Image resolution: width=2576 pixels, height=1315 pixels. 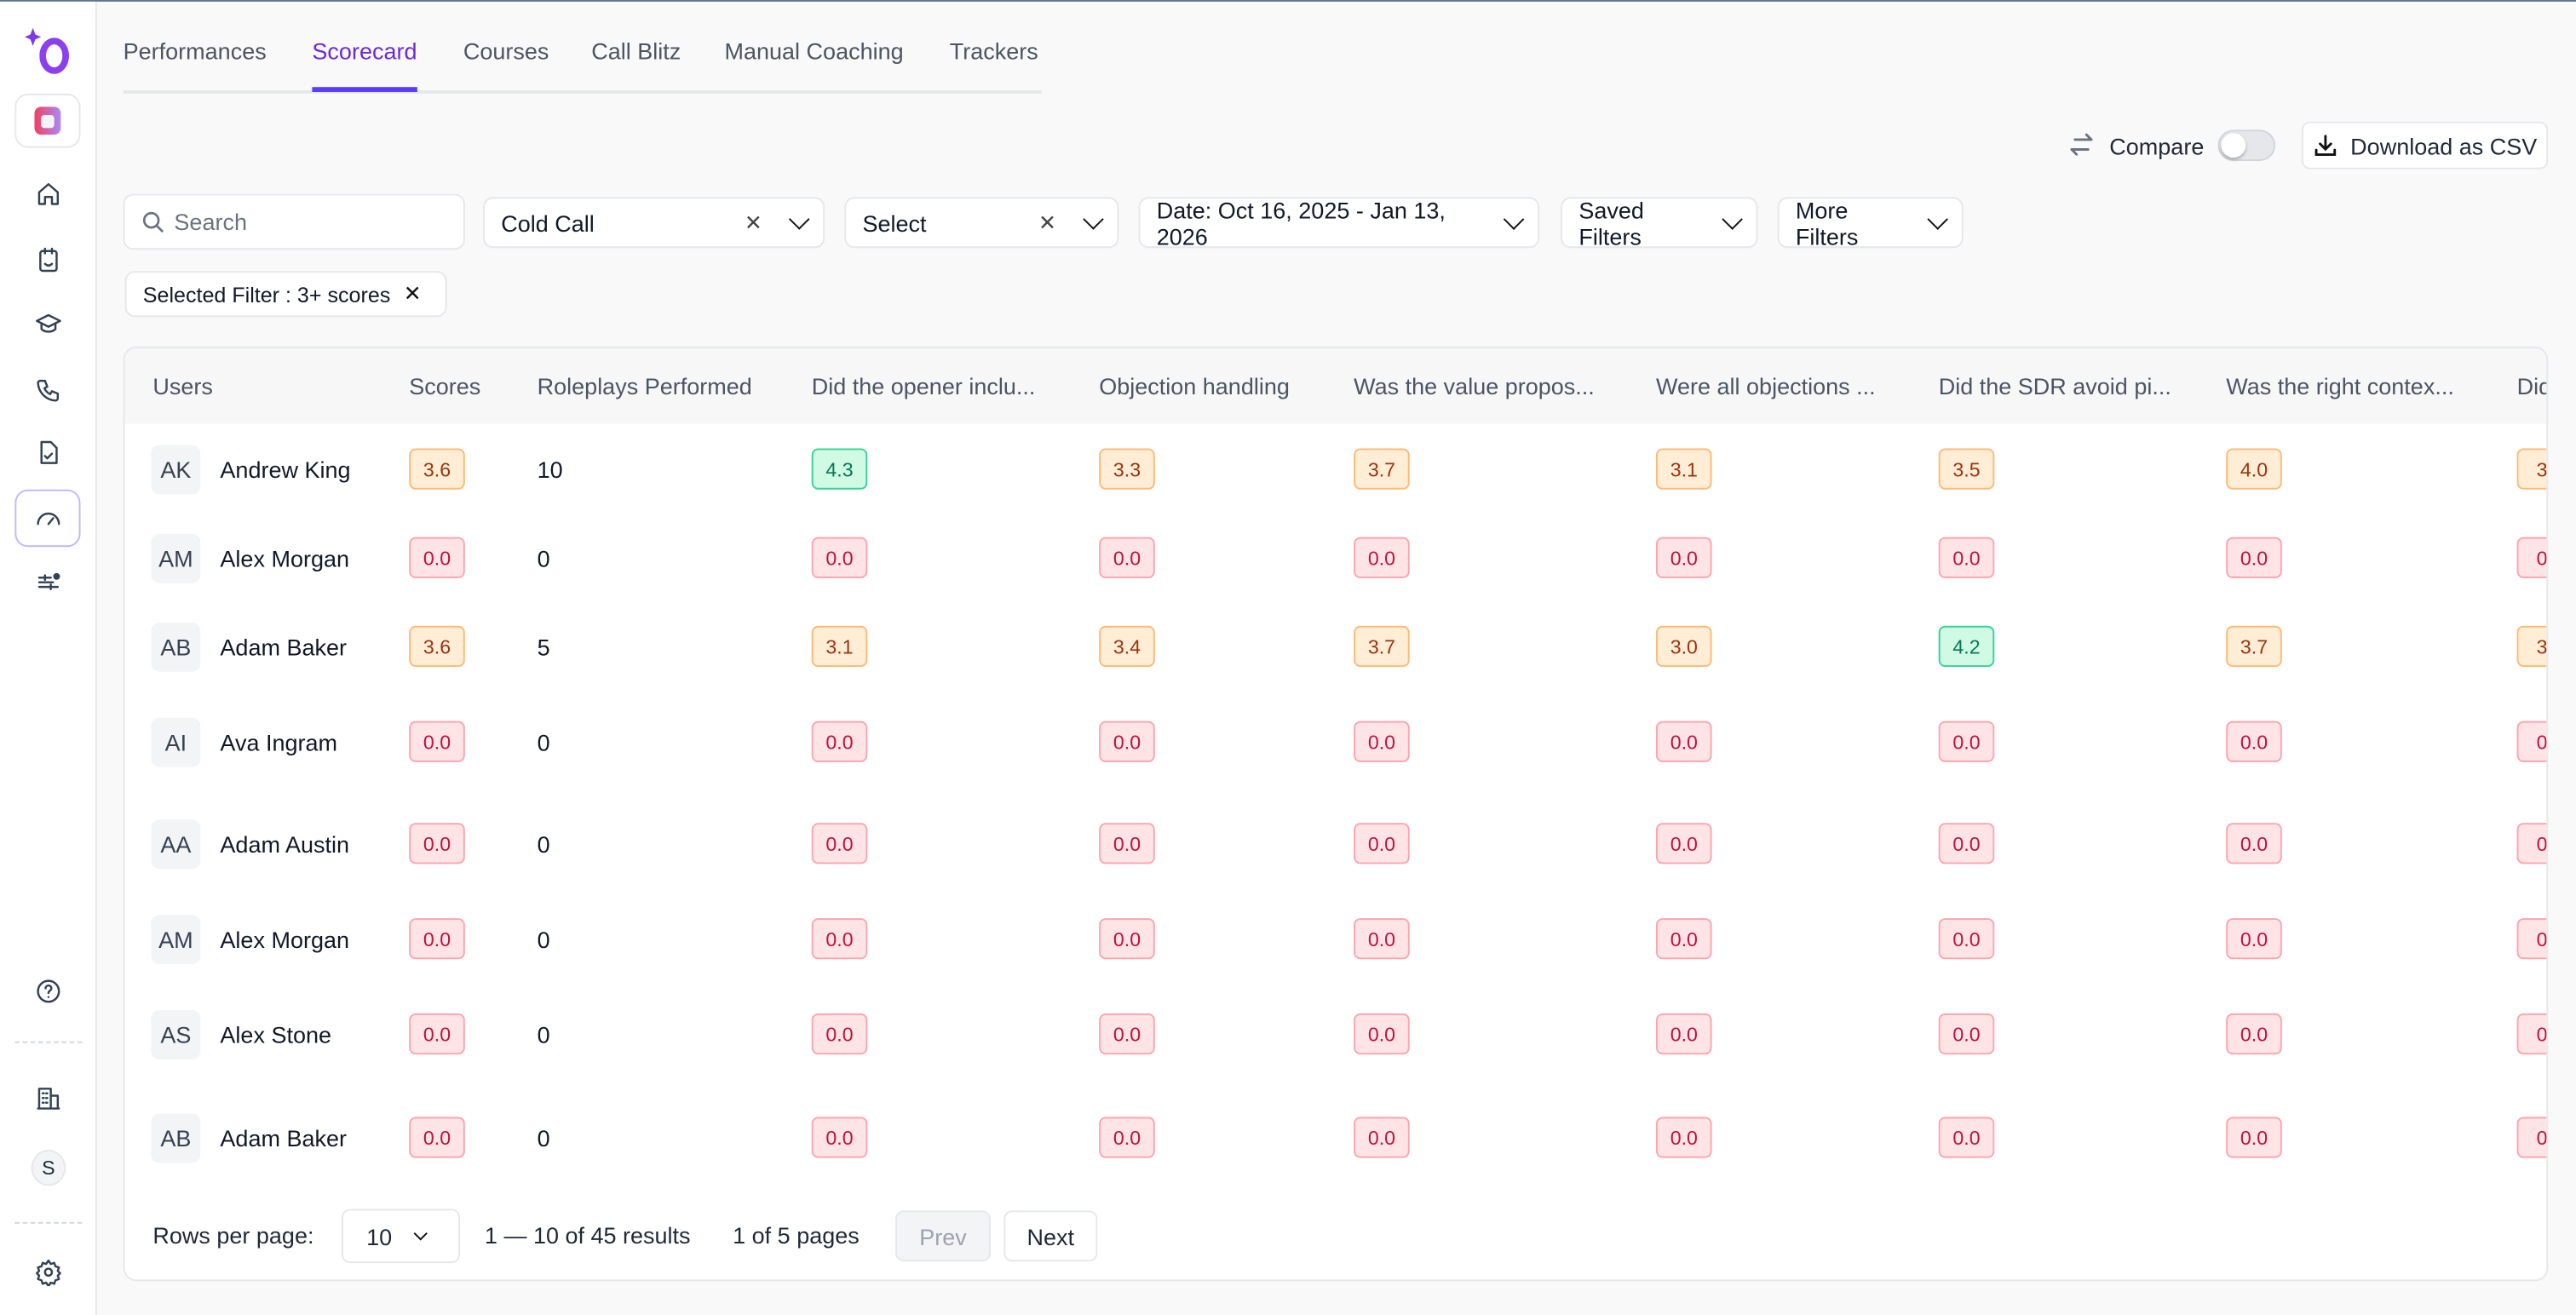 I want to click on tab-courses: Courses, so click(x=506, y=51).